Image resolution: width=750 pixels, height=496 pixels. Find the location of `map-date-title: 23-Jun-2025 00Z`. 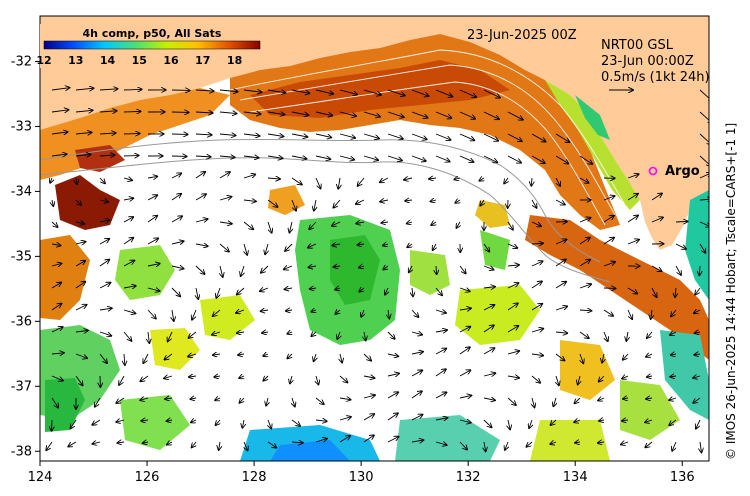

map-date-title: 23-Jun-2025 00Z is located at coordinates (522, 35).